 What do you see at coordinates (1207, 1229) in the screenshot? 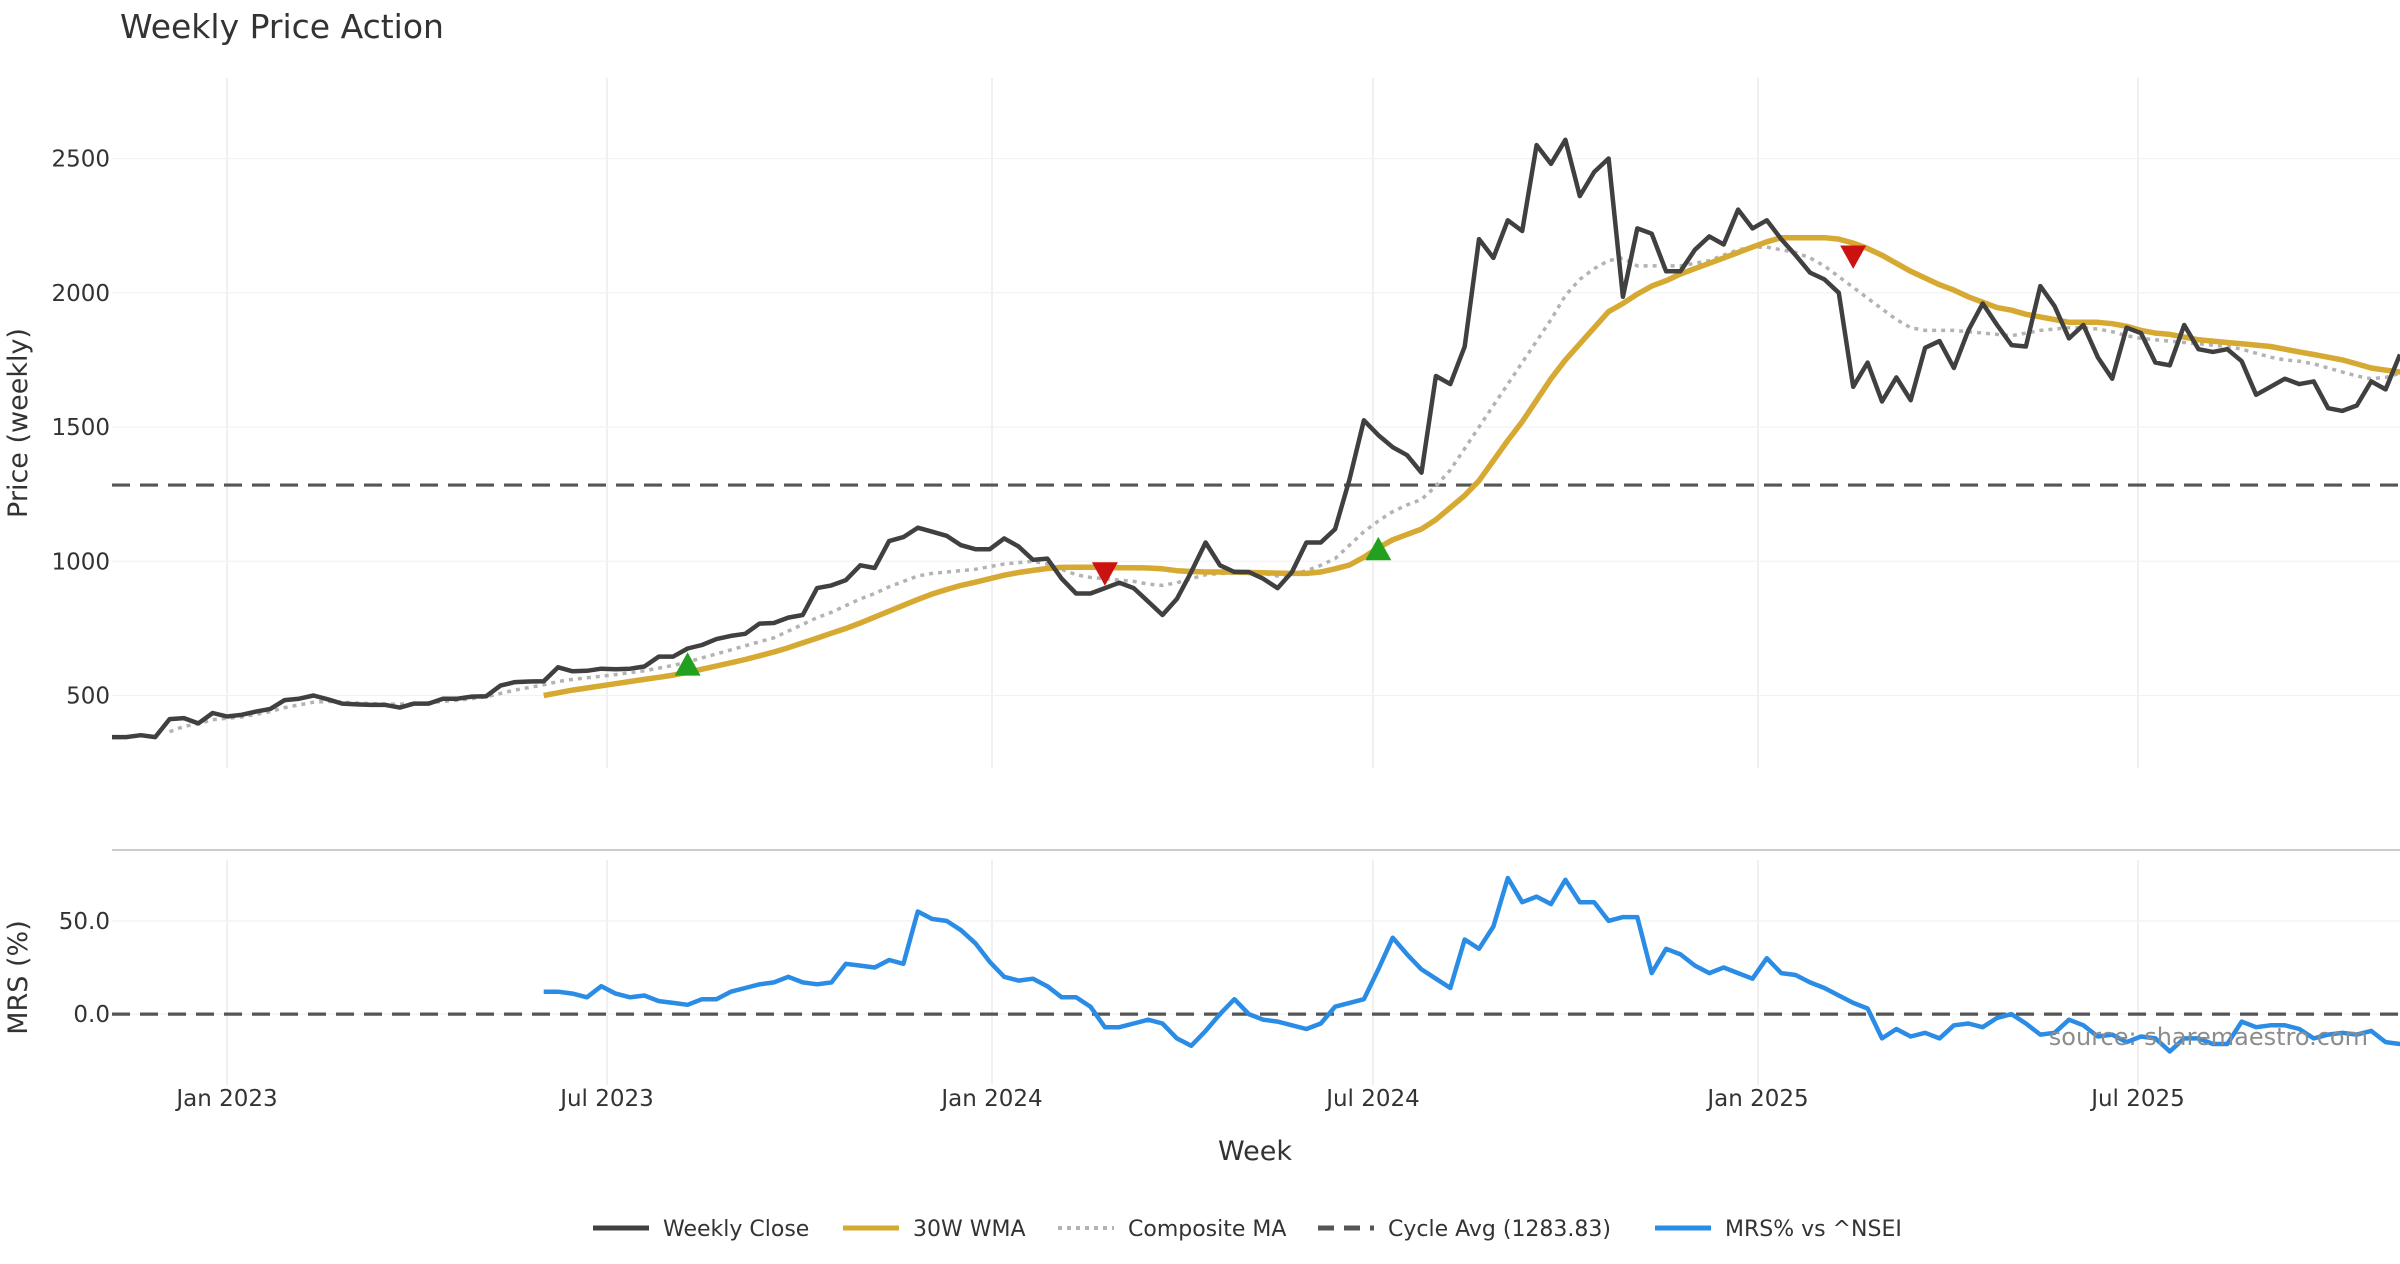
I see `legend-label: Composite MA` at bounding box center [1207, 1229].